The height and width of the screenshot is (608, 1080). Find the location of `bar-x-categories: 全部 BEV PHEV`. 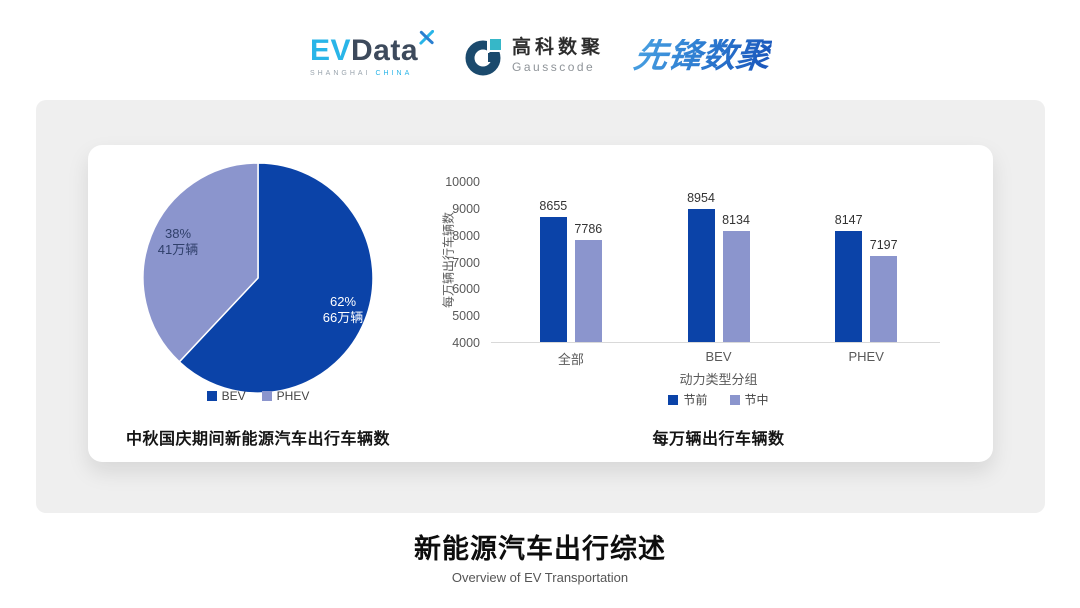

bar-x-categories: 全部 BEV PHEV is located at coordinates (718, 358).